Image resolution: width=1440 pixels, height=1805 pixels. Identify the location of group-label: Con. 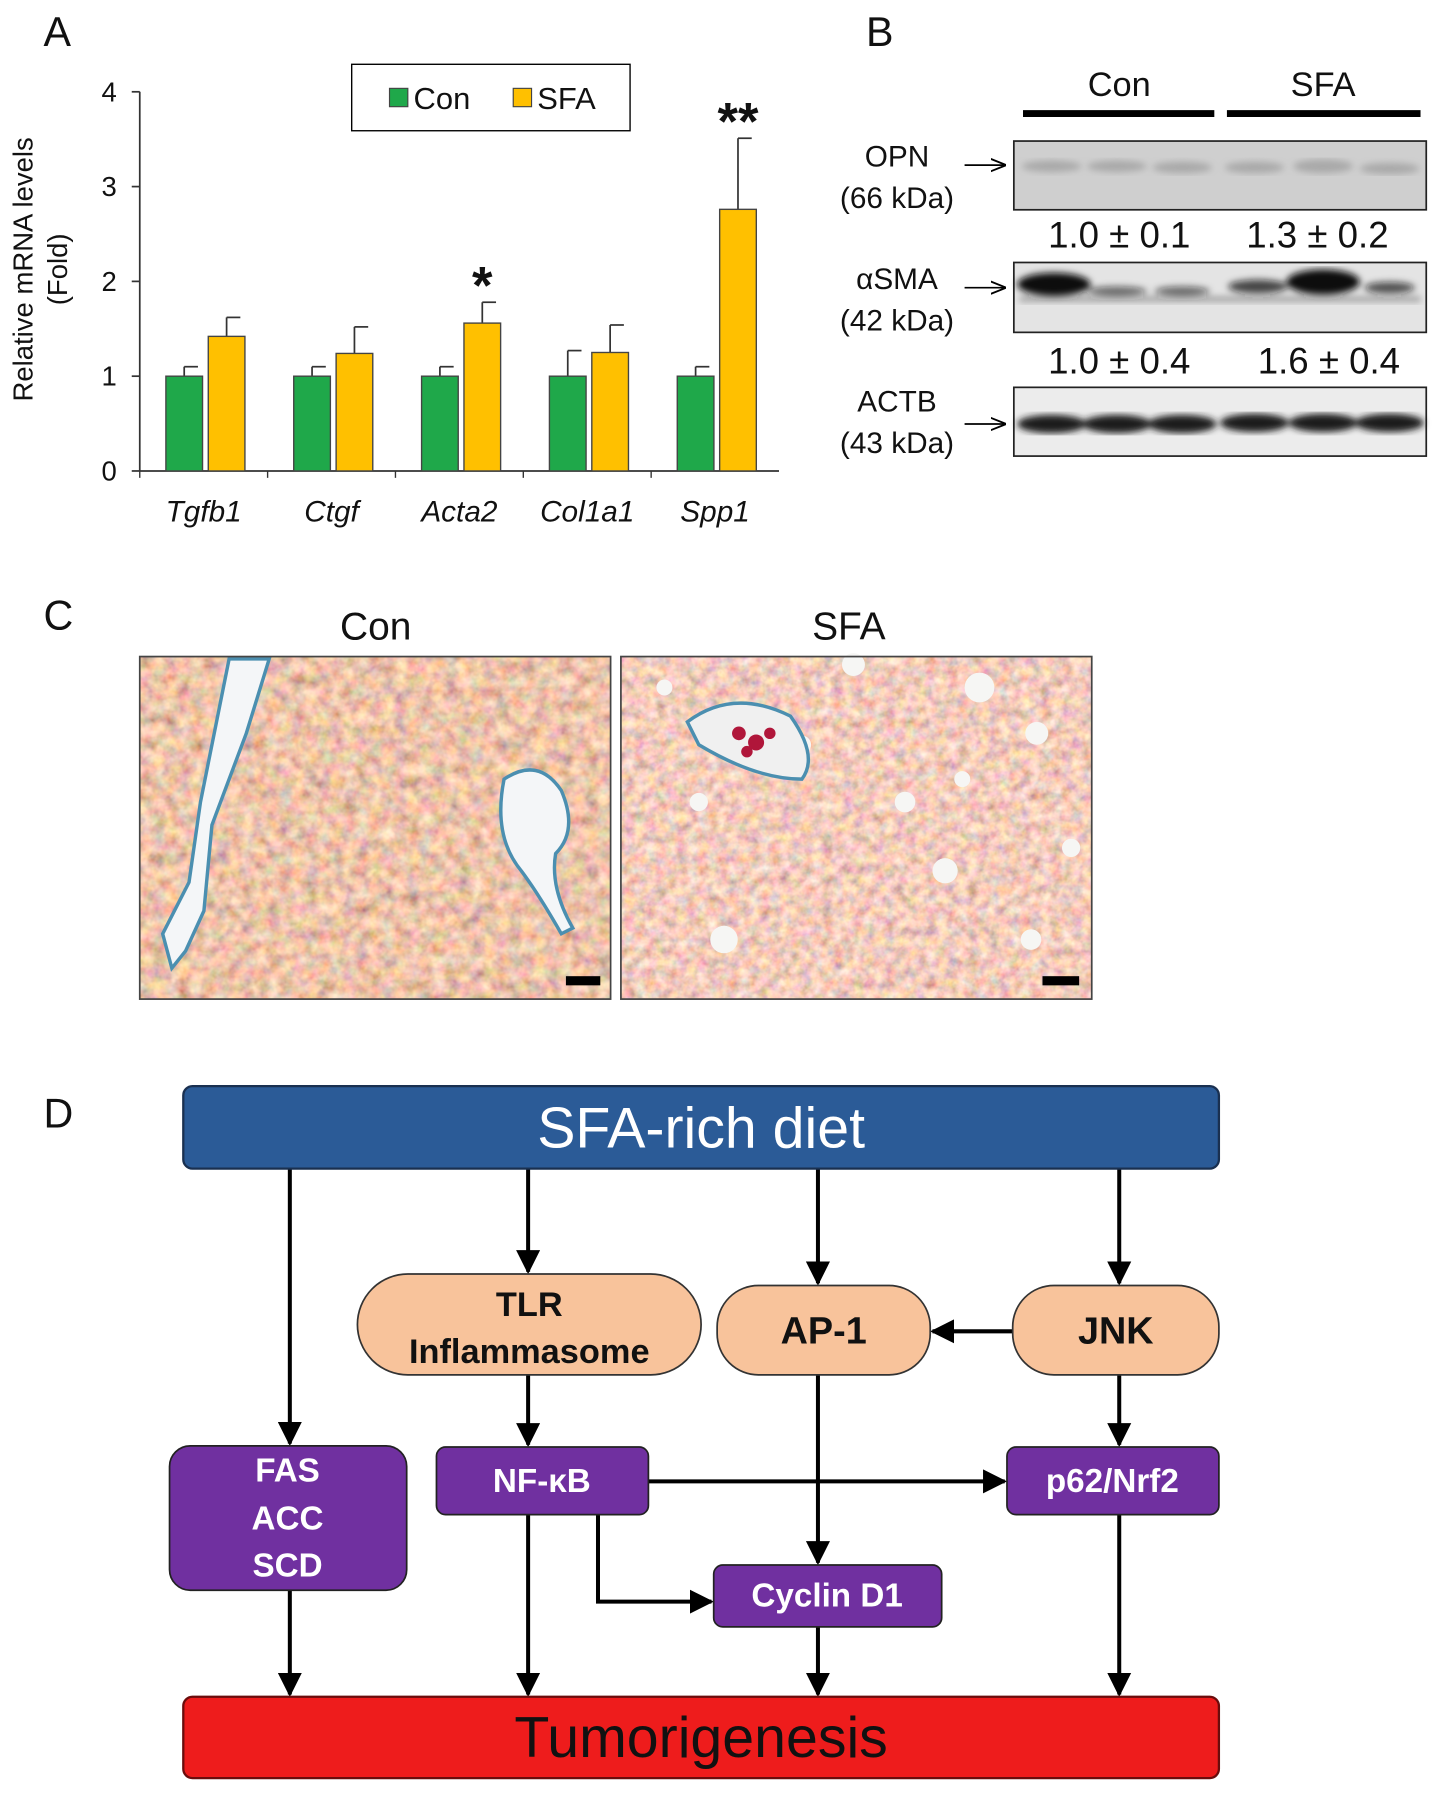
(1119, 85).